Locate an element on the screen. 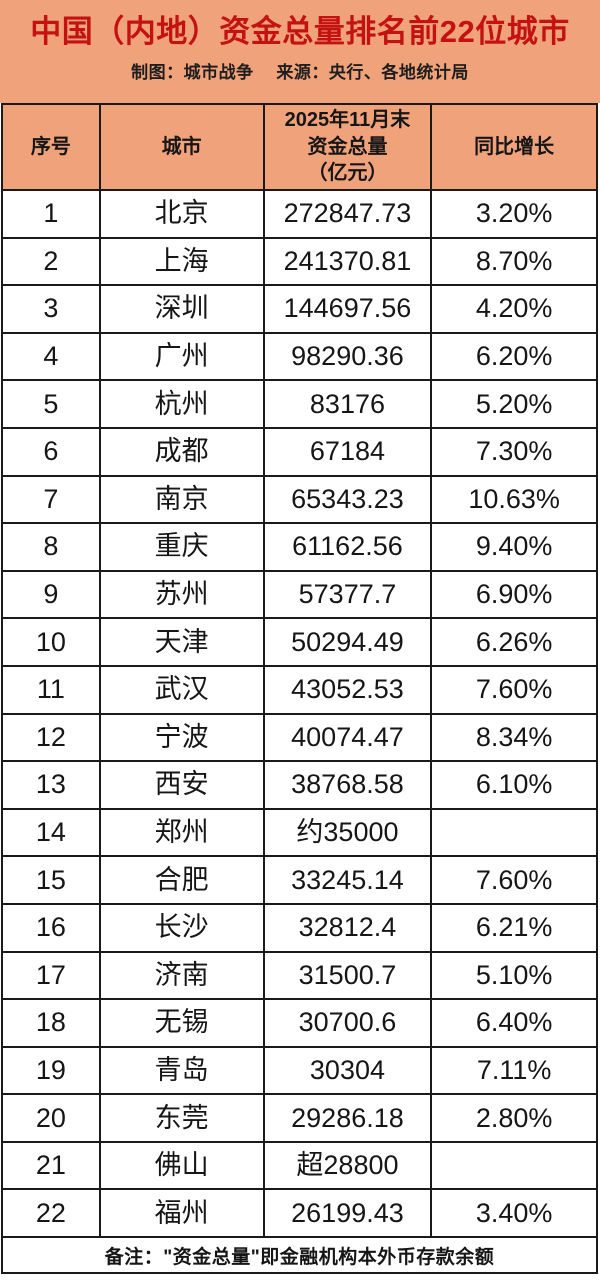 The height and width of the screenshot is (1283, 600). table-row: 16 长沙 32812.4 6.21% is located at coordinates (299, 927).